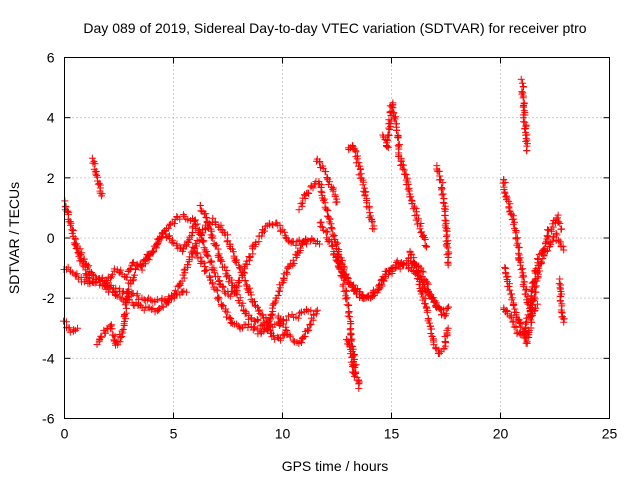 Image resolution: width=640 pixels, height=480 pixels. What do you see at coordinates (51, 58) in the screenshot?
I see `y-tick-label: 6` at bounding box center [51, 58].